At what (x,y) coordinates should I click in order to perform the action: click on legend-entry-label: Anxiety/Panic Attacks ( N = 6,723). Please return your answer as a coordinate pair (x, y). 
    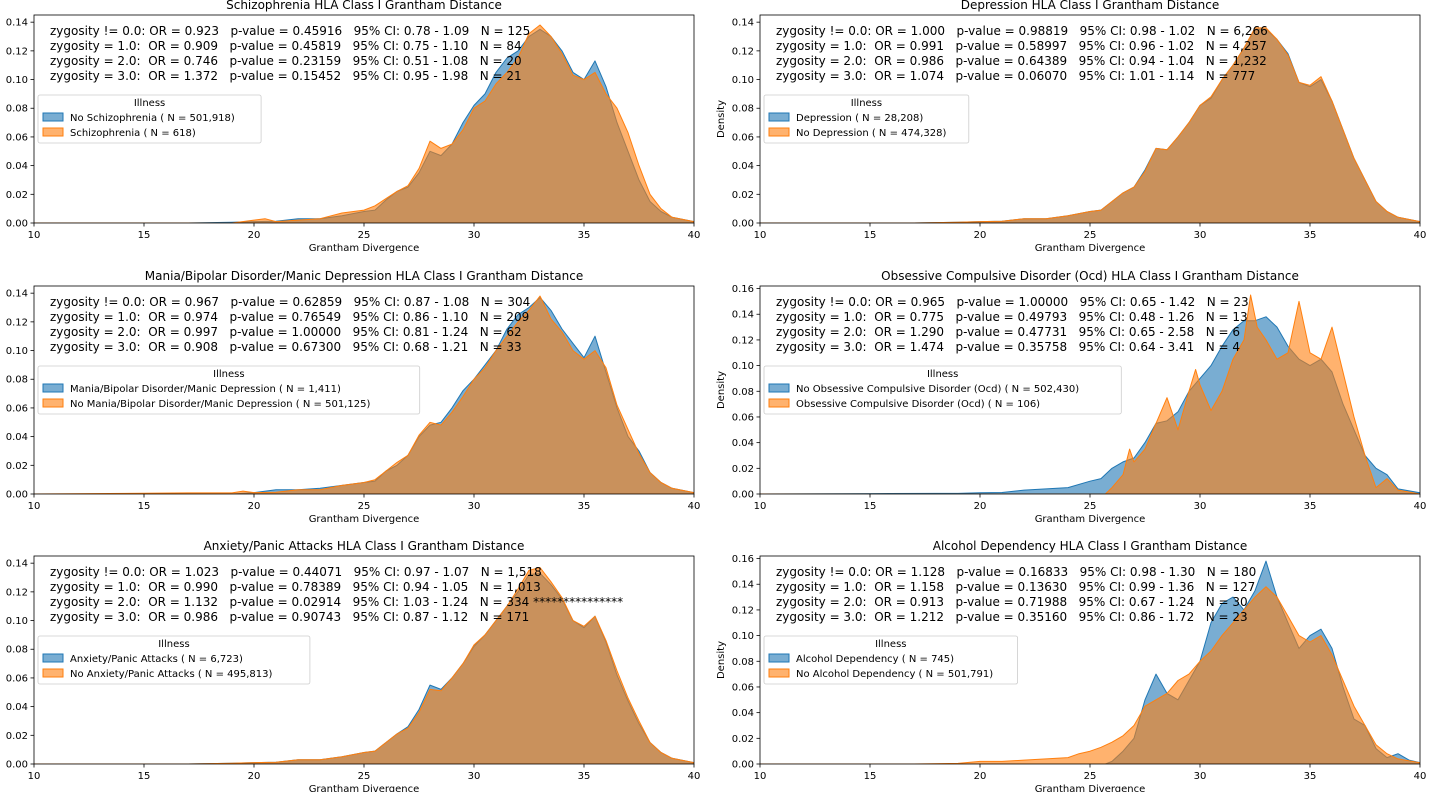
    Looking at the image, I should click on (156, 659).